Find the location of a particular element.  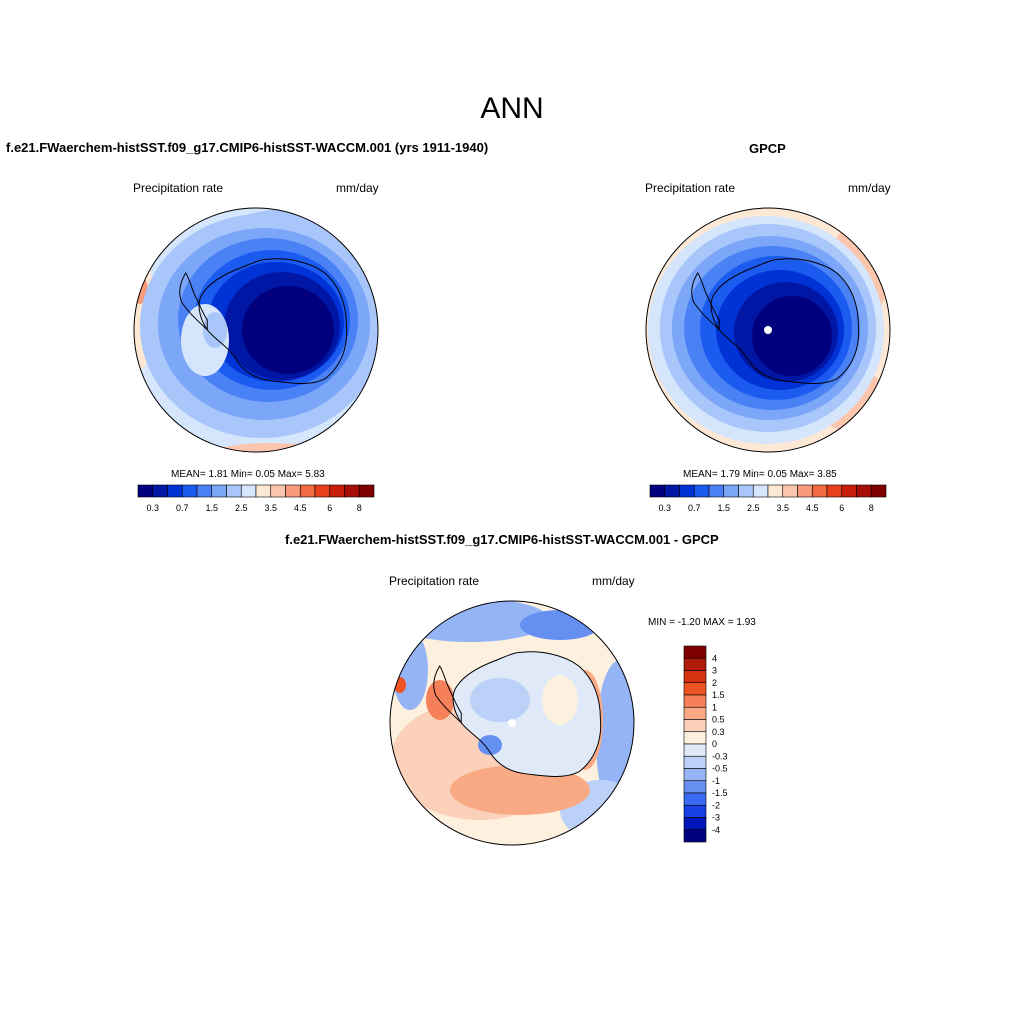

colorbar2-tick-label: 0.3 is located at coordinates (664, 508).